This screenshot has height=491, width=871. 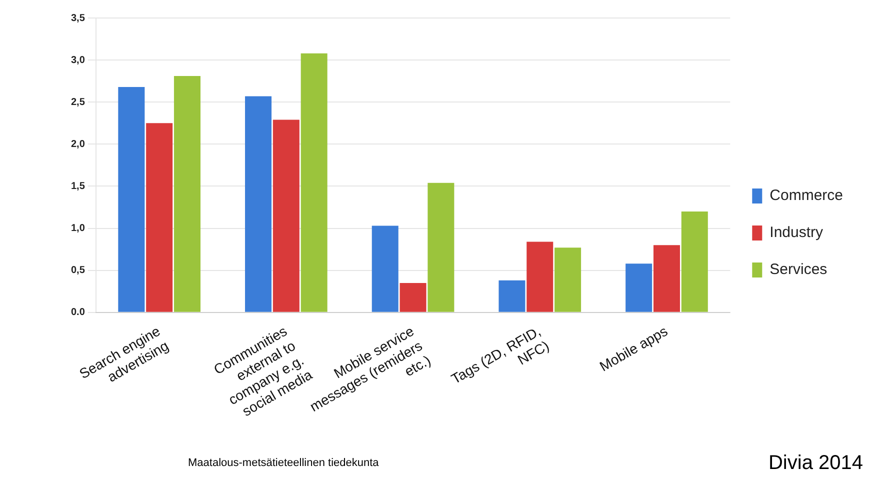 I want to click on y-tick-label: 0,5, so click(x=78, y=270).